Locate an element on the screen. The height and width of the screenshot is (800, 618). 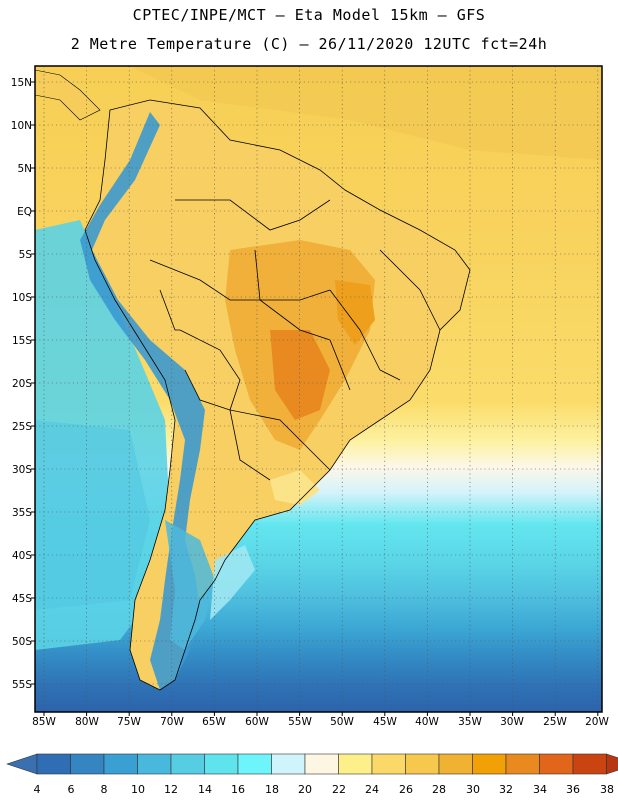
lon-label: 60W is located at coordinates (257, 722).